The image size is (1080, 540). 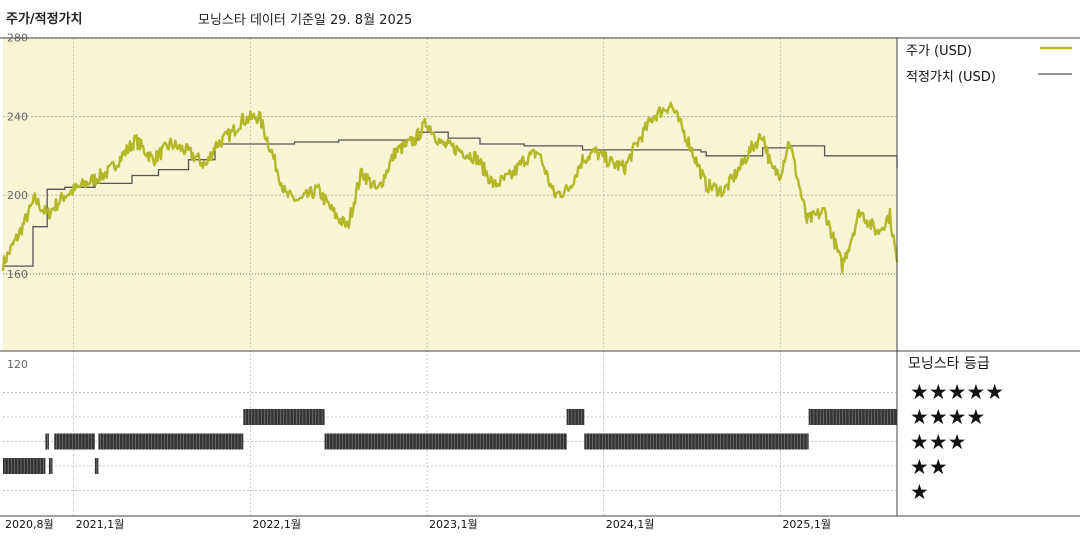 What do you see at coordinates (17, 195) in the screenshot?
I see `y-tick-label: 200` at bounding box center [17, 195].